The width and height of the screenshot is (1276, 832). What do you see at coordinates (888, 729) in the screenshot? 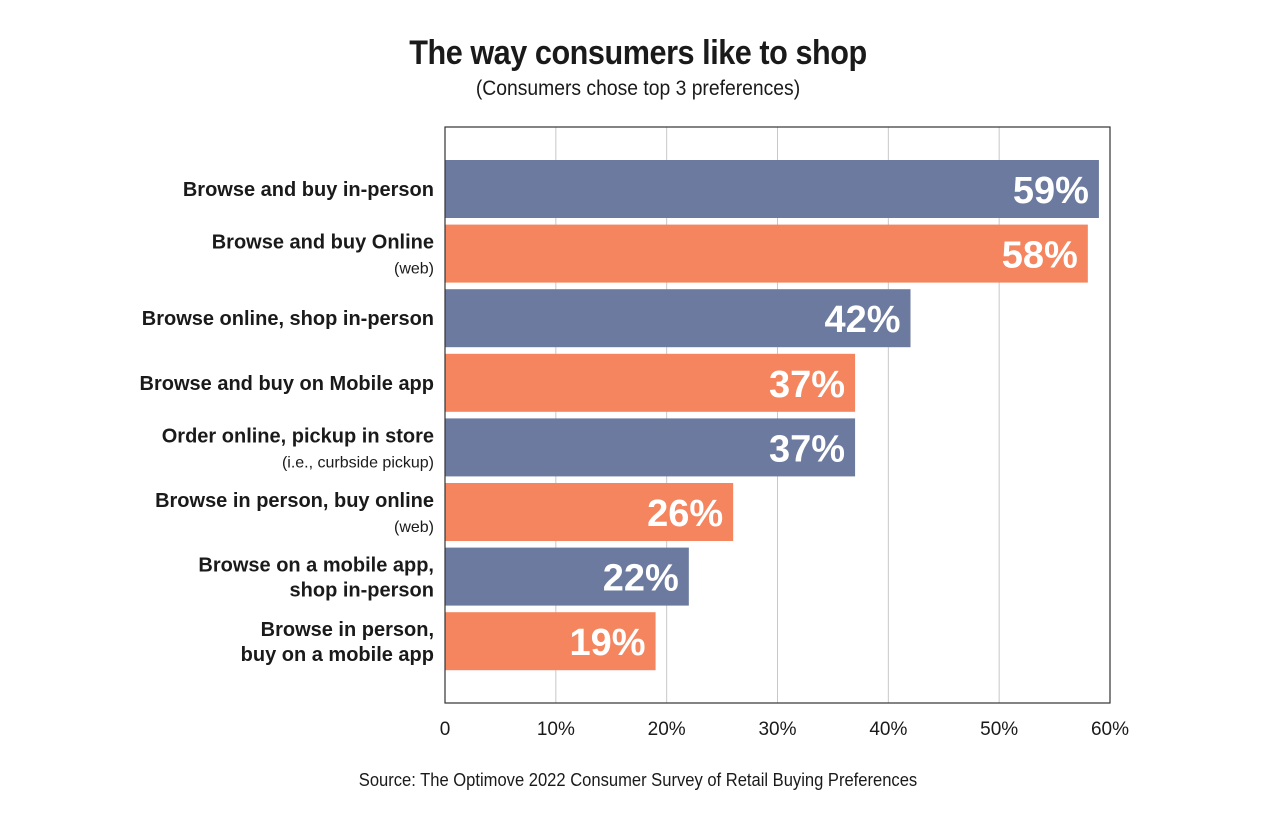
I see `x-tick-label: 40%` at bounding box center [888, 729].